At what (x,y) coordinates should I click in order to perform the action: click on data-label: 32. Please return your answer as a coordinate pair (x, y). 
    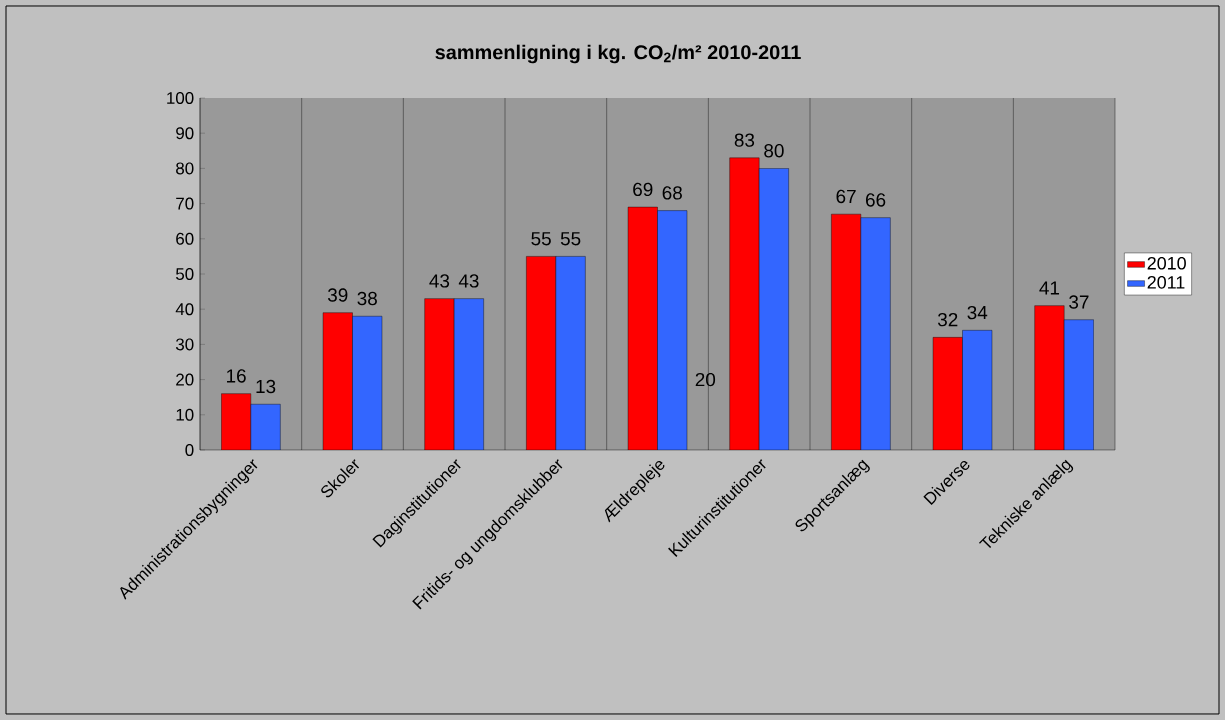
    Looking at the image, I should click on (947, 319).